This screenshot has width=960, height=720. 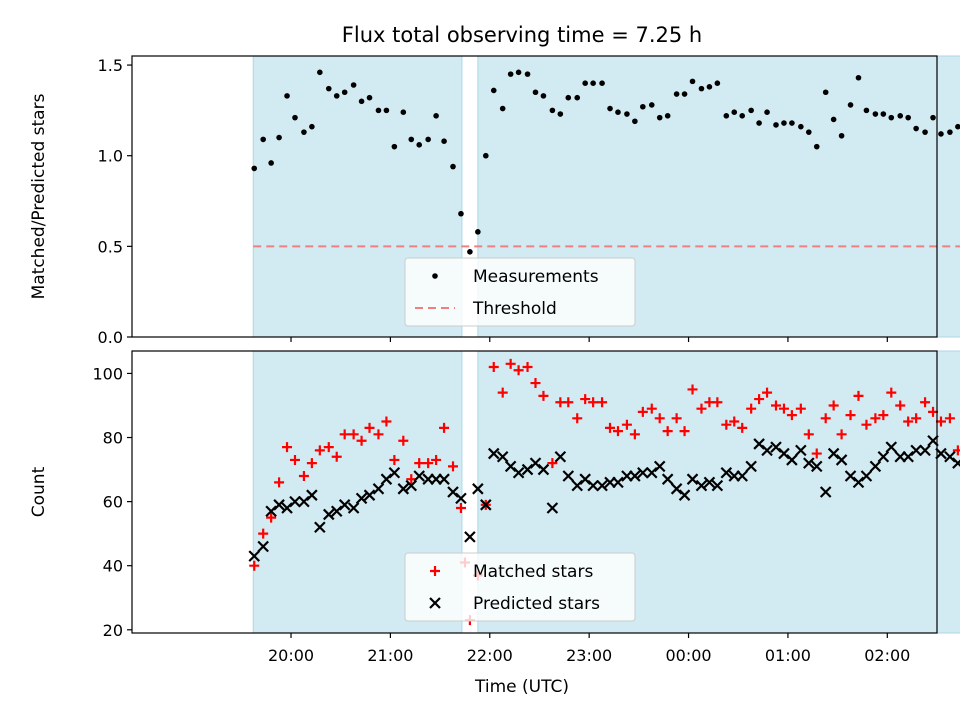 What do you see at coordinates (115, 201) in the screenshot?
I see `ratio-y-ticks: 0.0 0.5 1.0 1.5` at bounding box center [115, 201].